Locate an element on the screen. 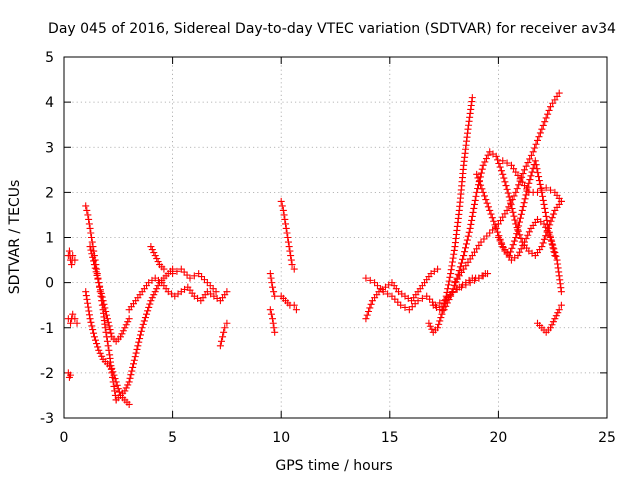  series-sat-w is located at coordinates (532, 181).